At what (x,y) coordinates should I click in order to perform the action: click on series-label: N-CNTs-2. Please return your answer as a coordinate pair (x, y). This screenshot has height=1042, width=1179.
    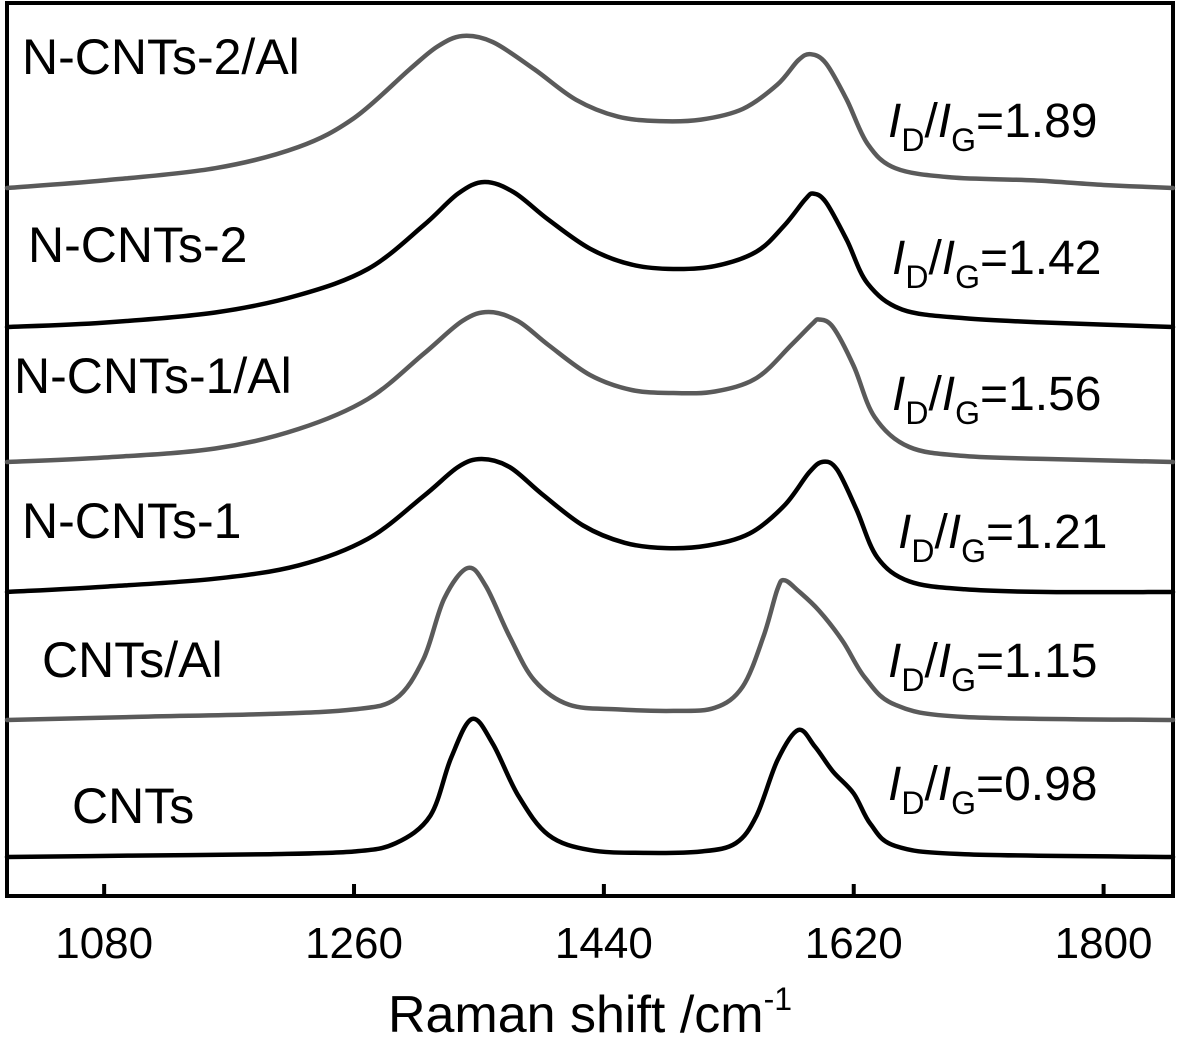
    Looking at the image, I should click on (137, 245).